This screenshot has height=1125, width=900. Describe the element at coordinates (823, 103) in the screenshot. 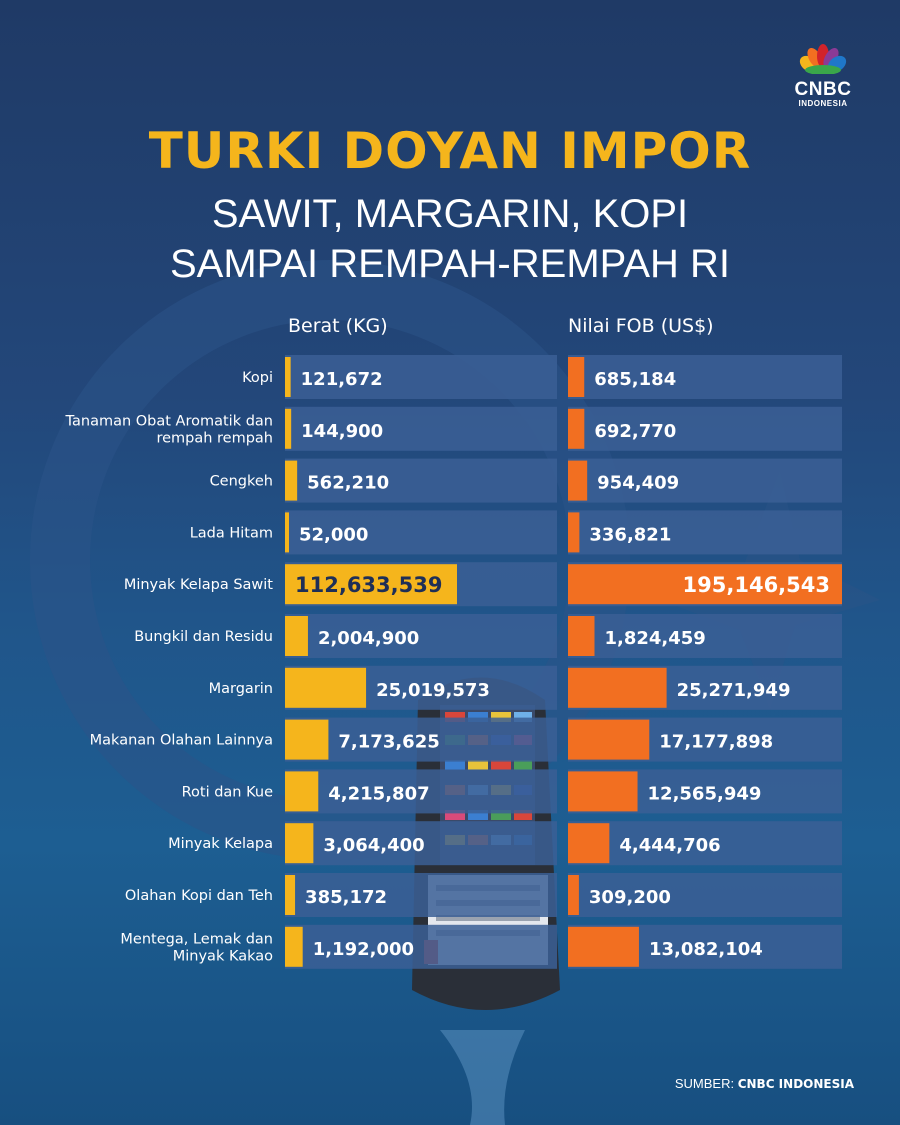

I see `brand-sub: INDONESIA` at that location.